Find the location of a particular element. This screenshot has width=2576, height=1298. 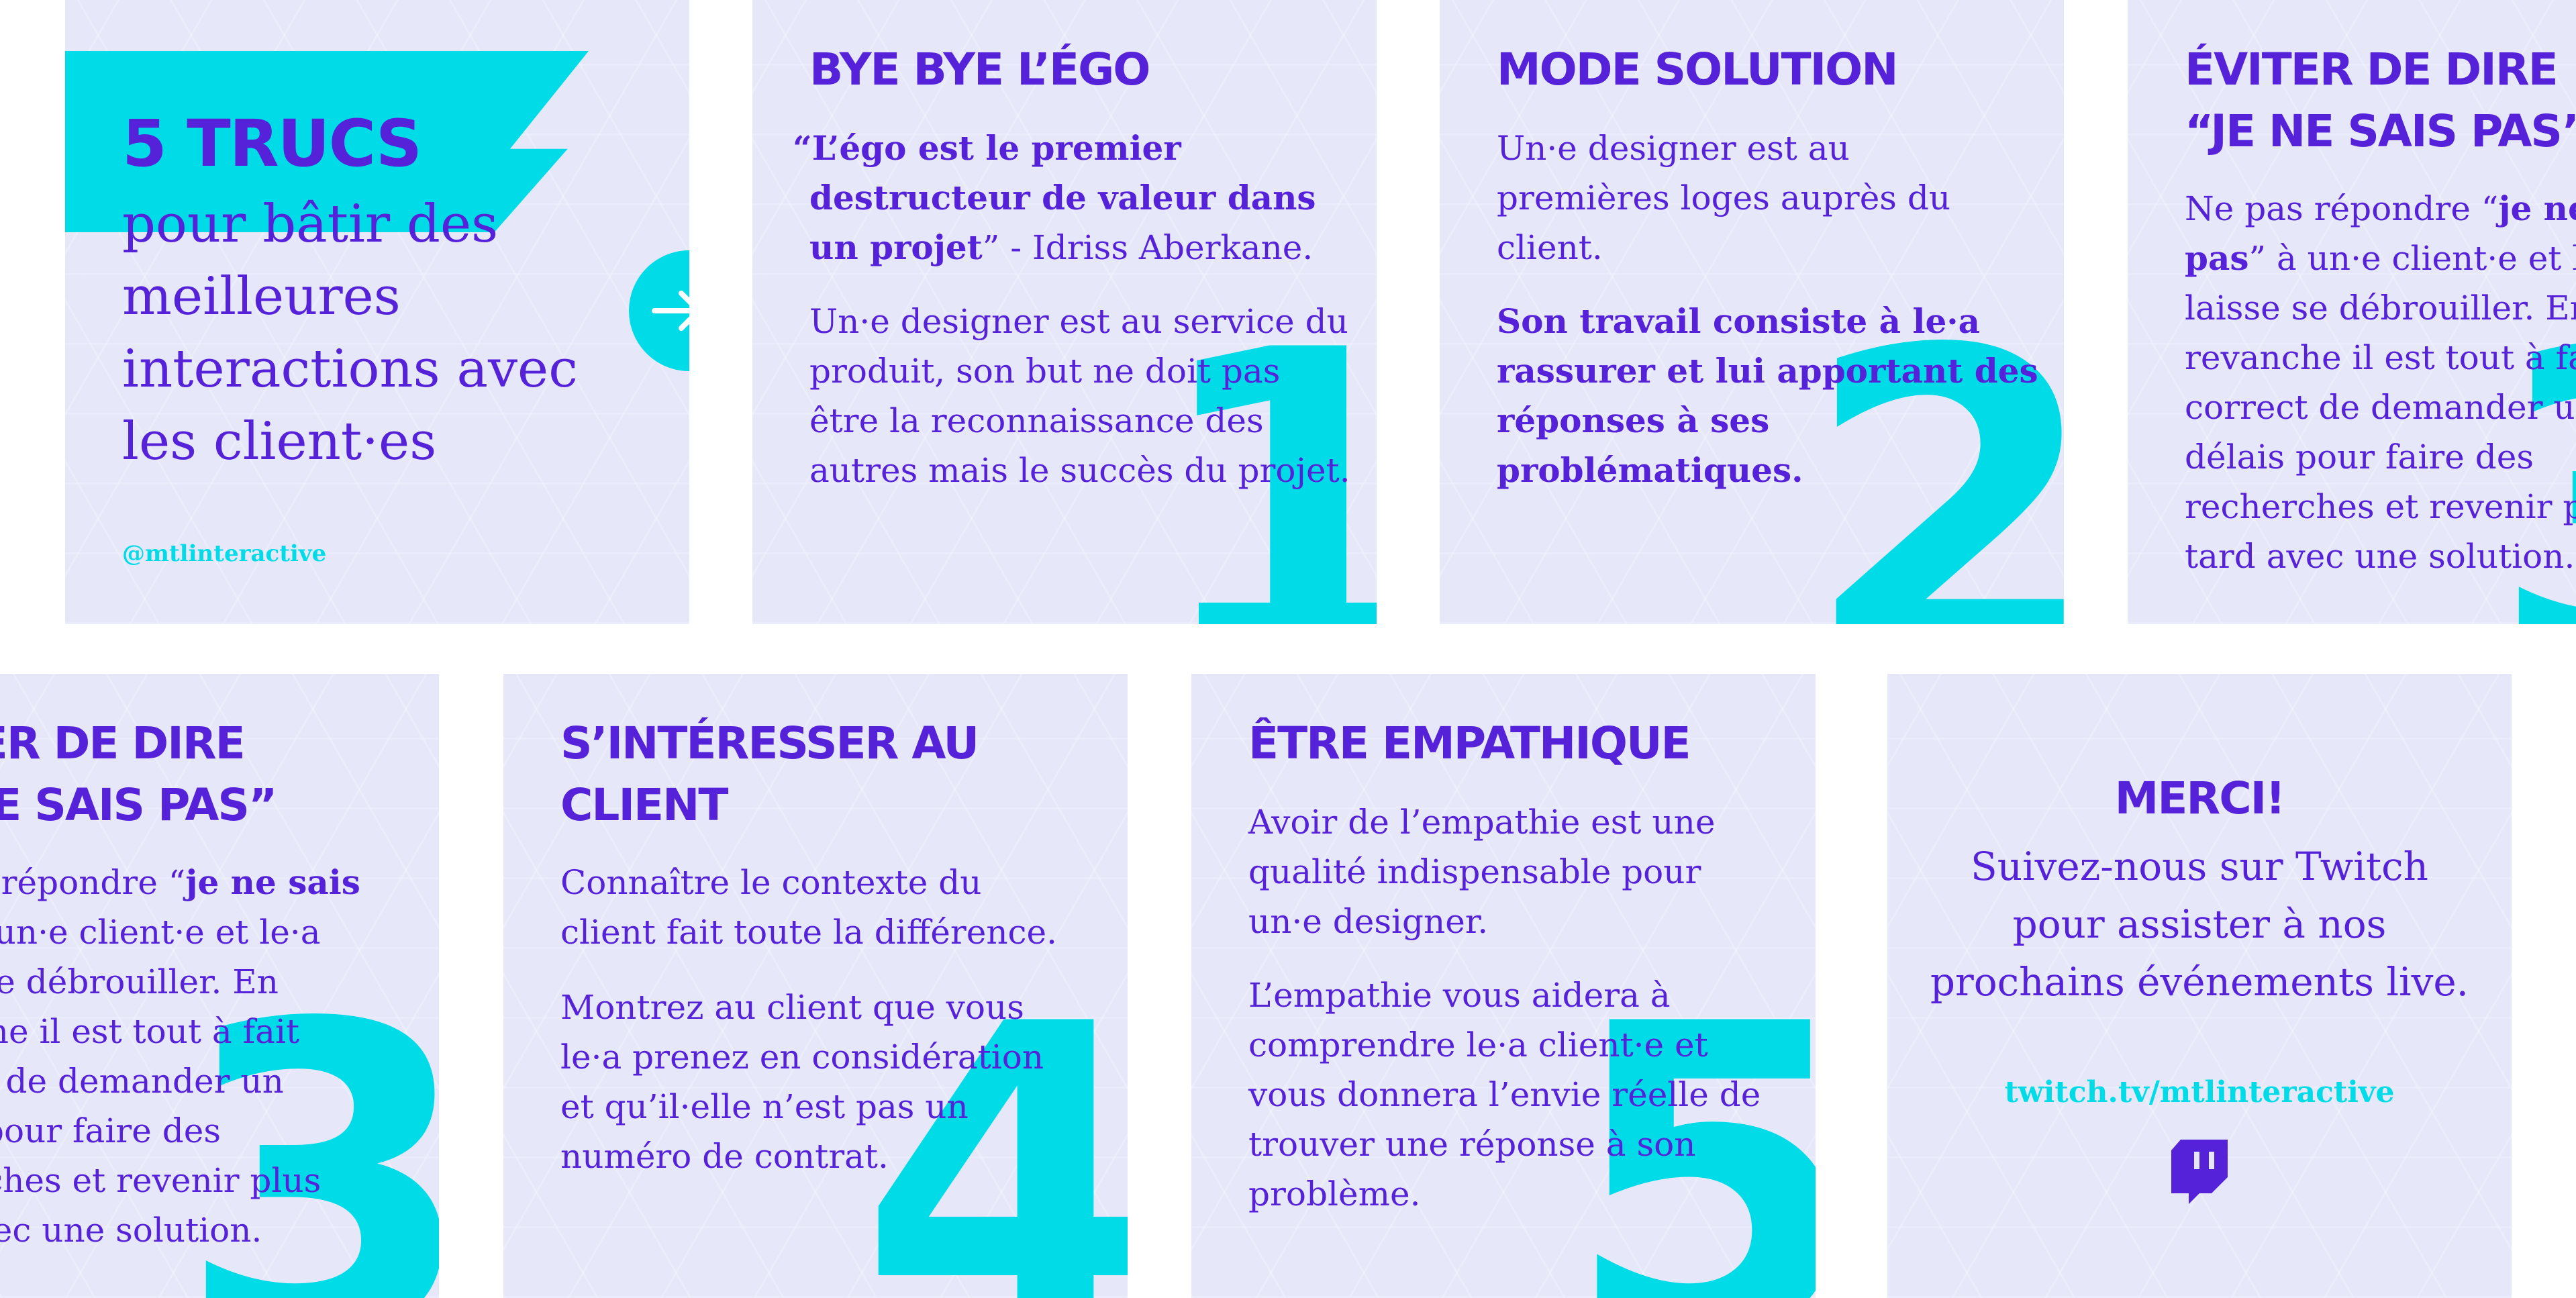

cover-handle: @mtlinteractive is located at coordinates (224, 553).